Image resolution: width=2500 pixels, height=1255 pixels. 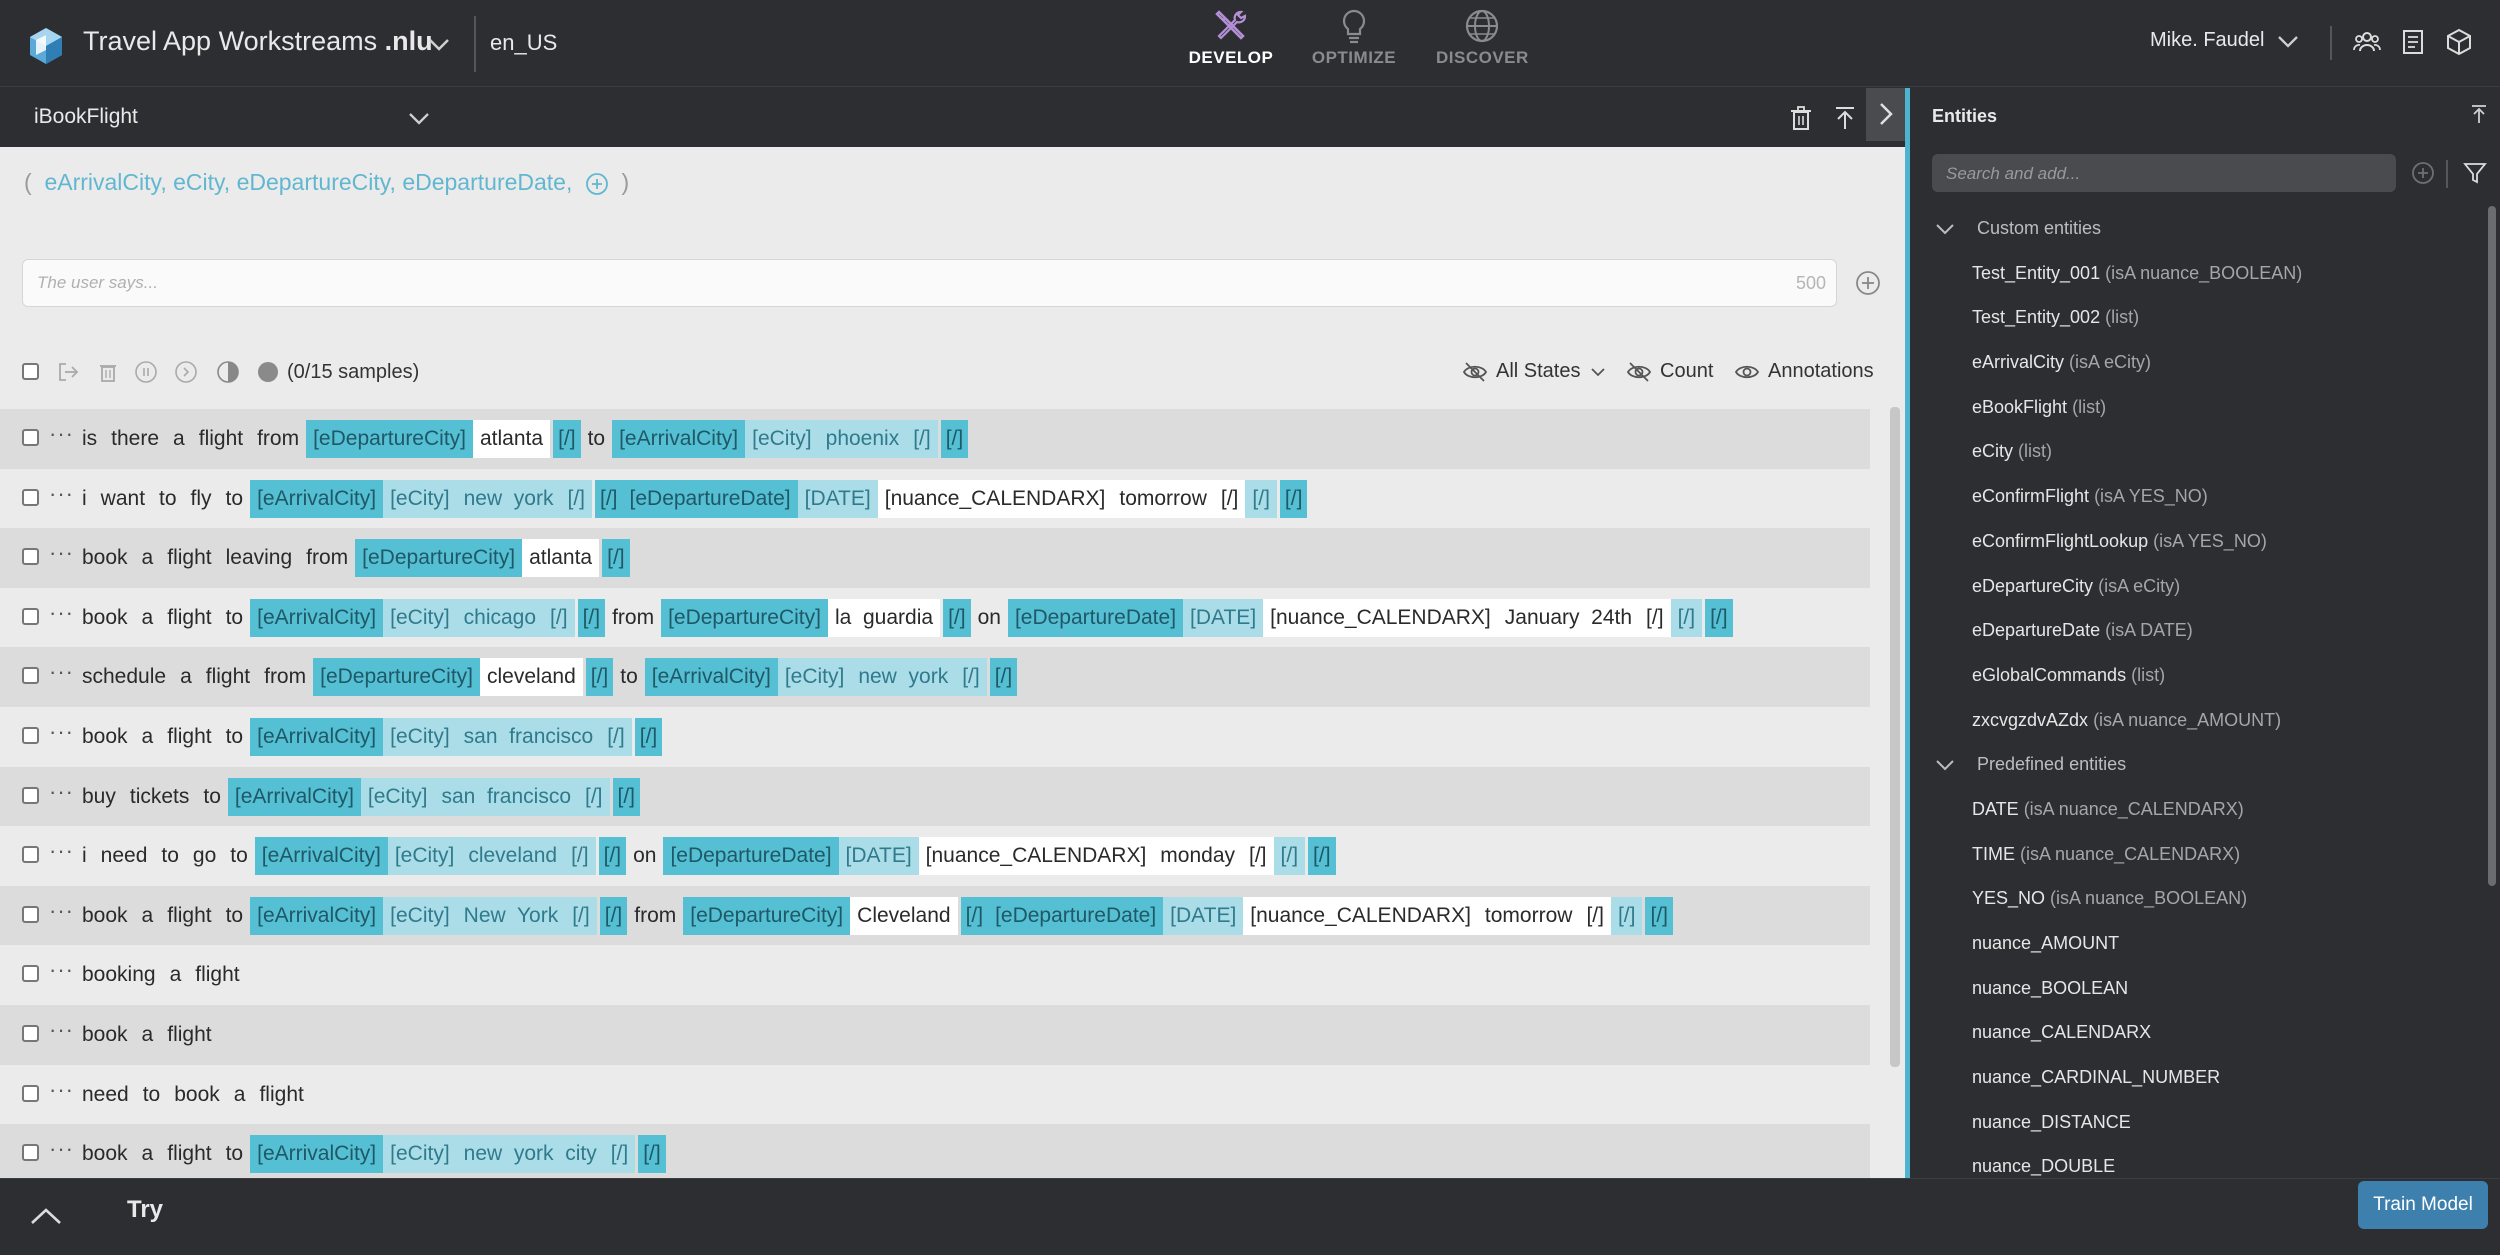 I want to click on word-token: want, so click(x=123, y=498).